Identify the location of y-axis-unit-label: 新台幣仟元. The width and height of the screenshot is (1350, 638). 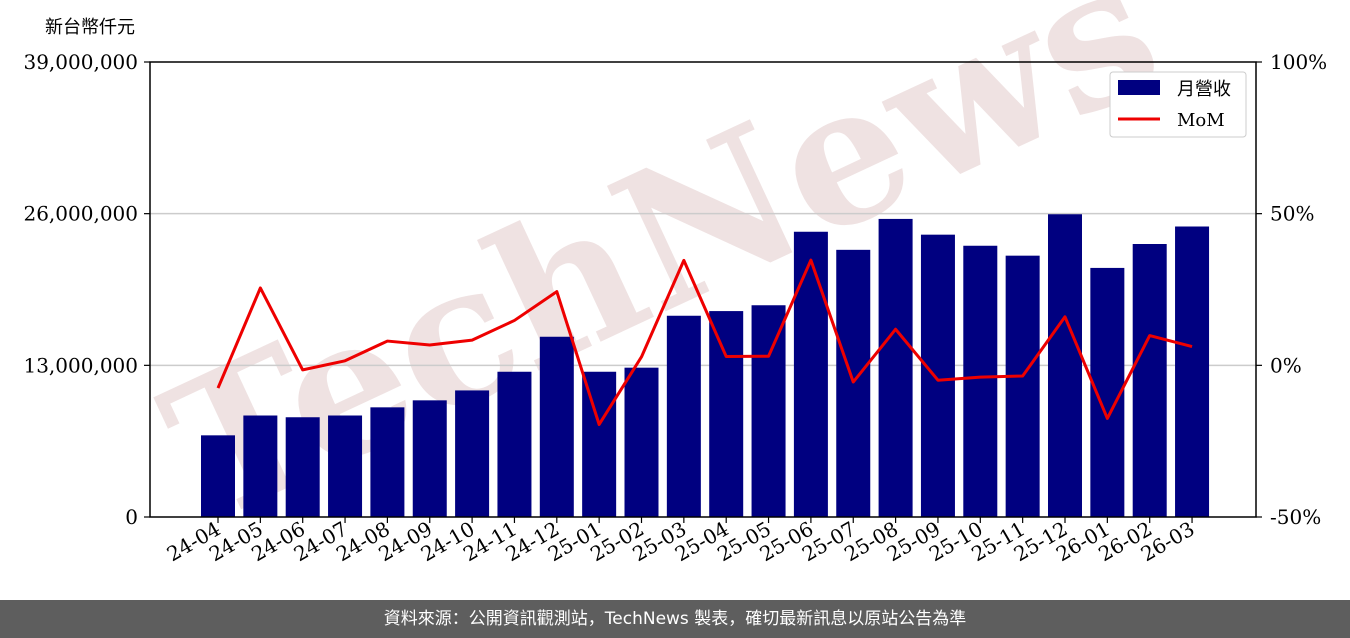
(90, 27).